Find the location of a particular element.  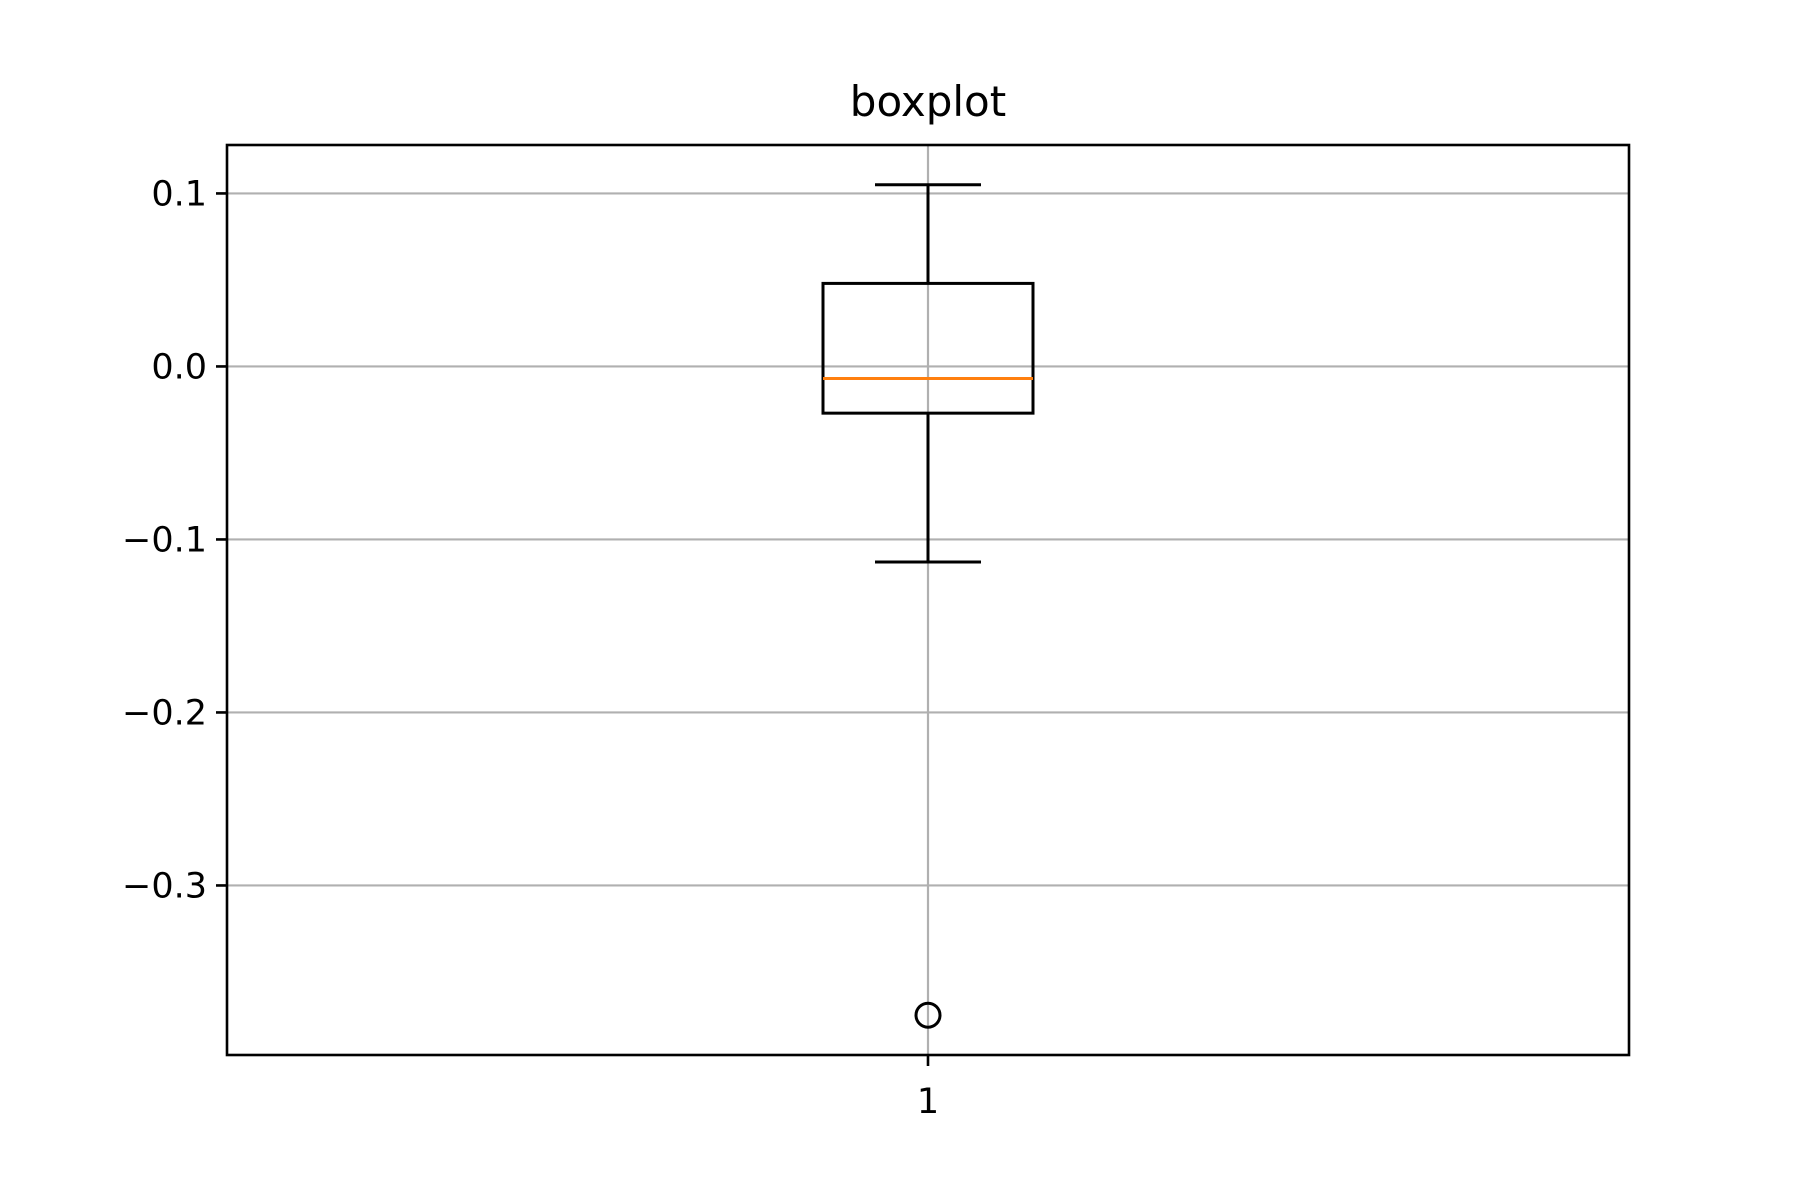

y-tick-label: 0.0 is located at coordinates (179, 367).